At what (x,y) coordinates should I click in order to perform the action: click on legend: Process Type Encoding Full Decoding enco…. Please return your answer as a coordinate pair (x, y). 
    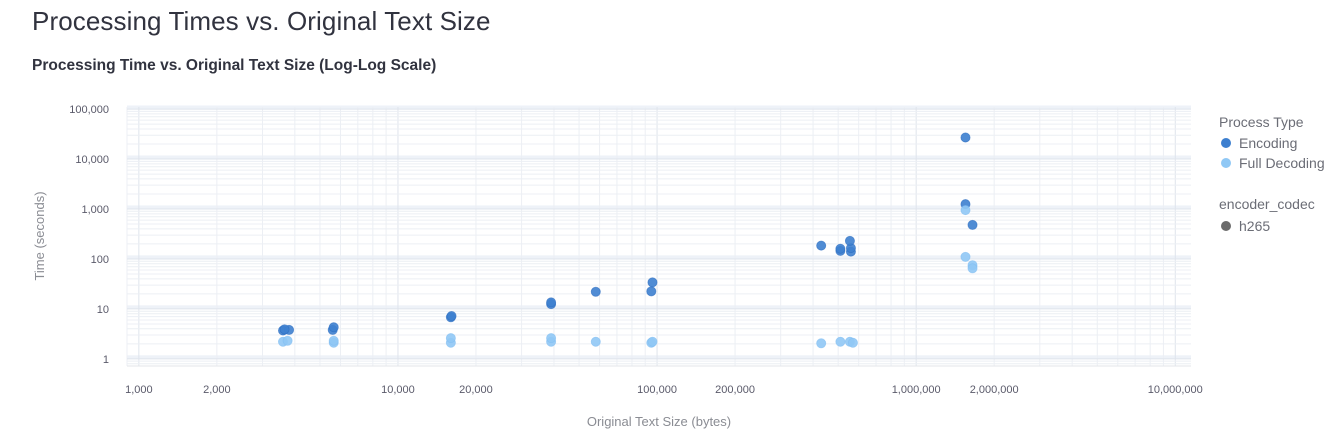
    Looking at the image, I should click on (1272, 174).